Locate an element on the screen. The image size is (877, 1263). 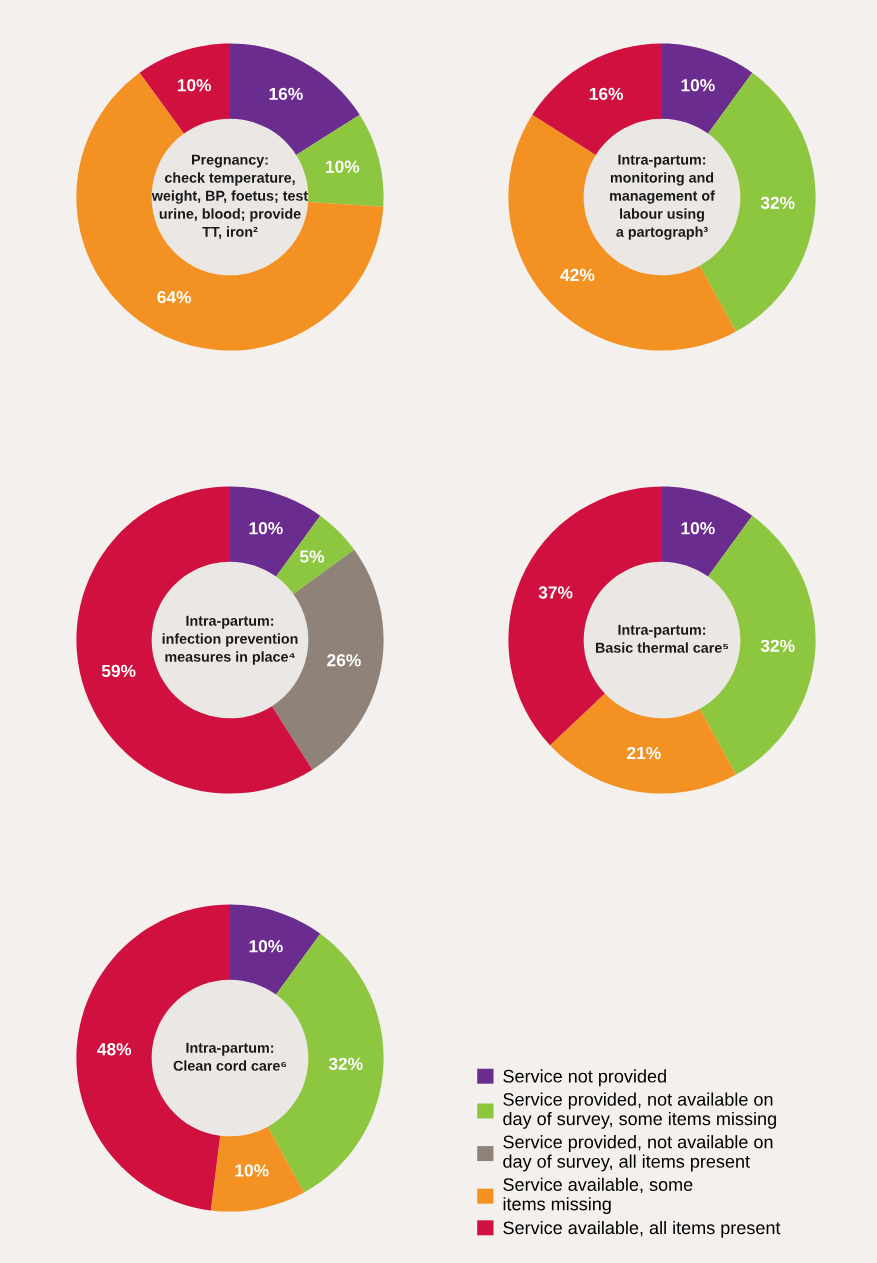
text: Intra-partum: monitoring and management of labour using a partograph³ is located at coordinates (662, 197).